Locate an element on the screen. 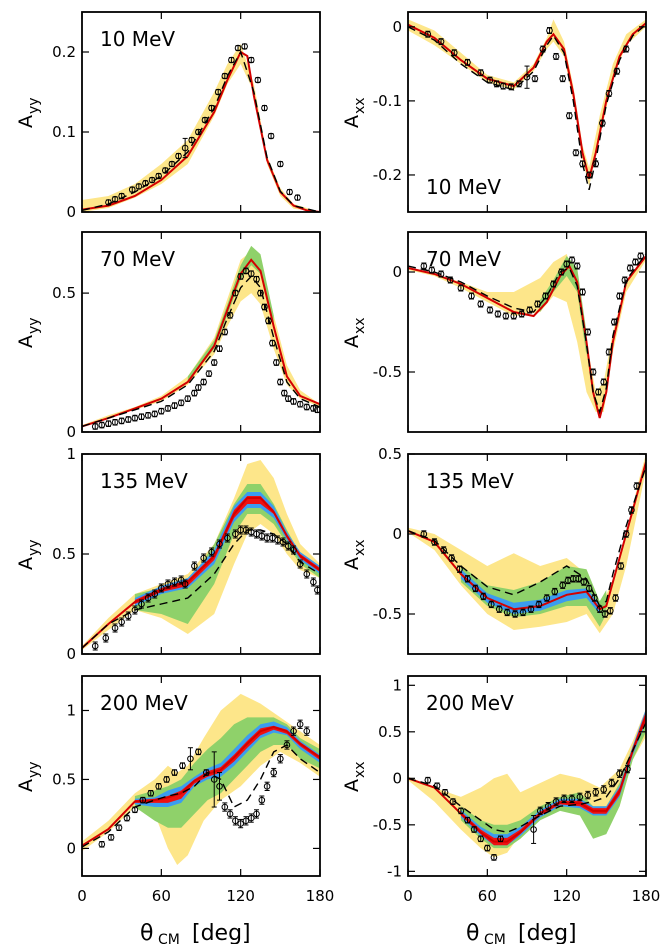  panel-right-1: 0 -0.1 -0.2 10 MeV A xx is located at coordinates (494, 112).